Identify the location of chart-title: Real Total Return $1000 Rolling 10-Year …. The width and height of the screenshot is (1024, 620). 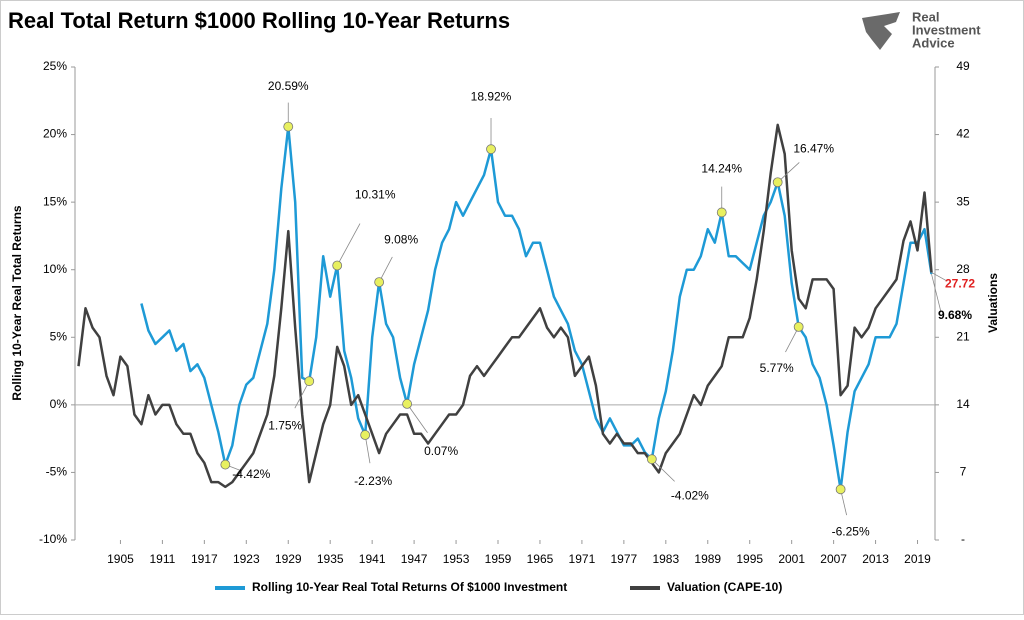
(259, 20).